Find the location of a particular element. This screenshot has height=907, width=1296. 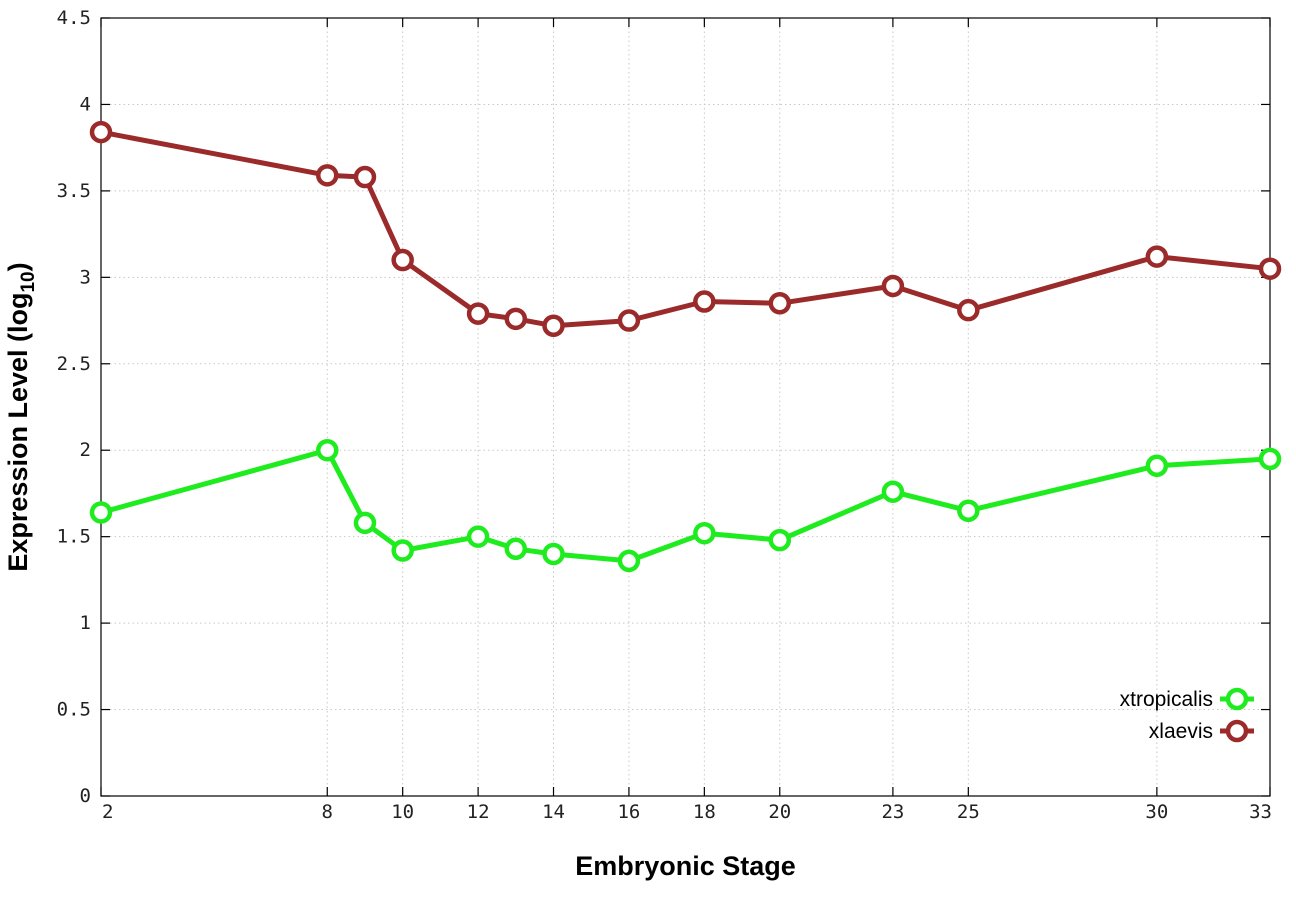

x-tick-label: 12 is located at coordinates (478, 812).